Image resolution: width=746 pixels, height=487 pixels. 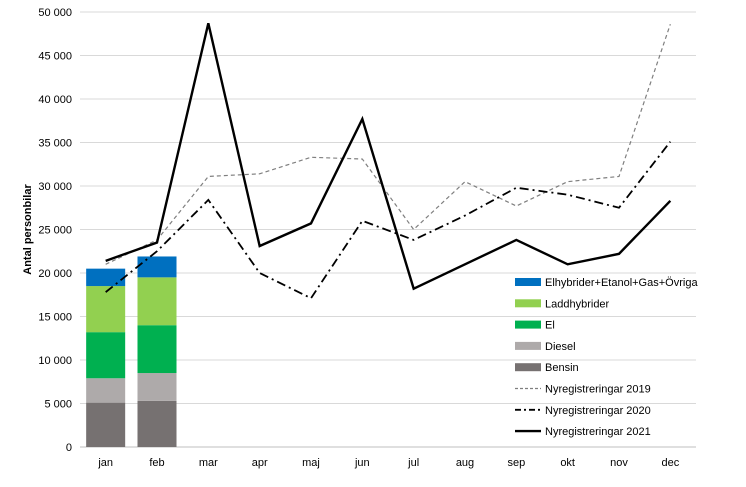 What do you see at coordinates (55, 13) in the screenshot?
I see `y-tick-label: 50 000` at bounding box center [55, 13].